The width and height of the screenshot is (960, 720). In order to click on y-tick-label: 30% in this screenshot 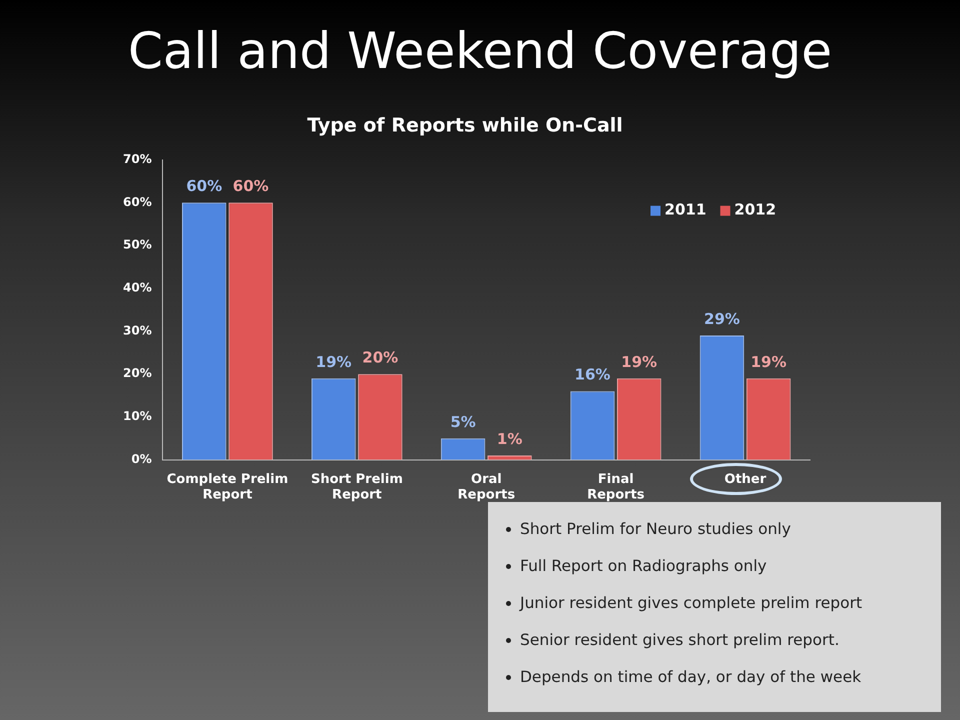, I will do `click(137, 330)`.